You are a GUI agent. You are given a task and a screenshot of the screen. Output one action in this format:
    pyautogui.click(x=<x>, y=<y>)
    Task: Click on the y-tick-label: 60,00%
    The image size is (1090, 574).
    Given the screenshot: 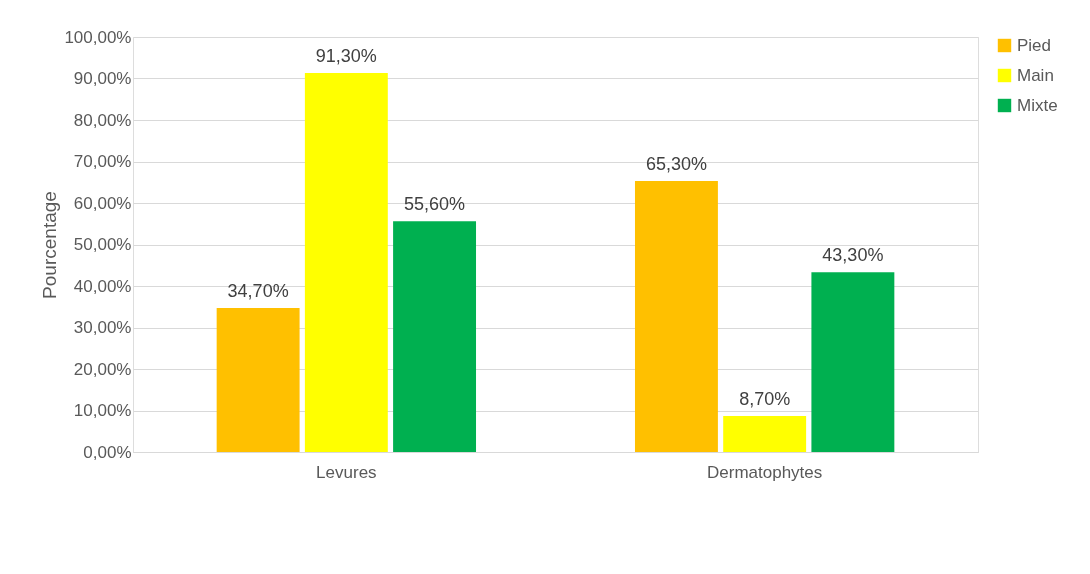 What is the action you would take?
    pyautogui.click(x=102, y=203)
    